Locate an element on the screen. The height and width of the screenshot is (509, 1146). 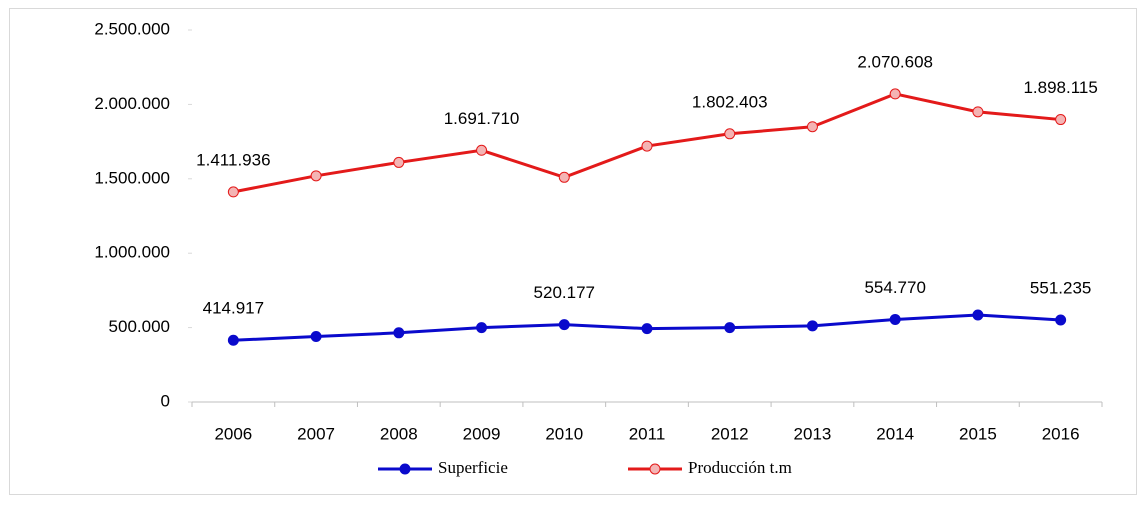
x-tick-label: 2016 is located at coordinates (1061, 433).